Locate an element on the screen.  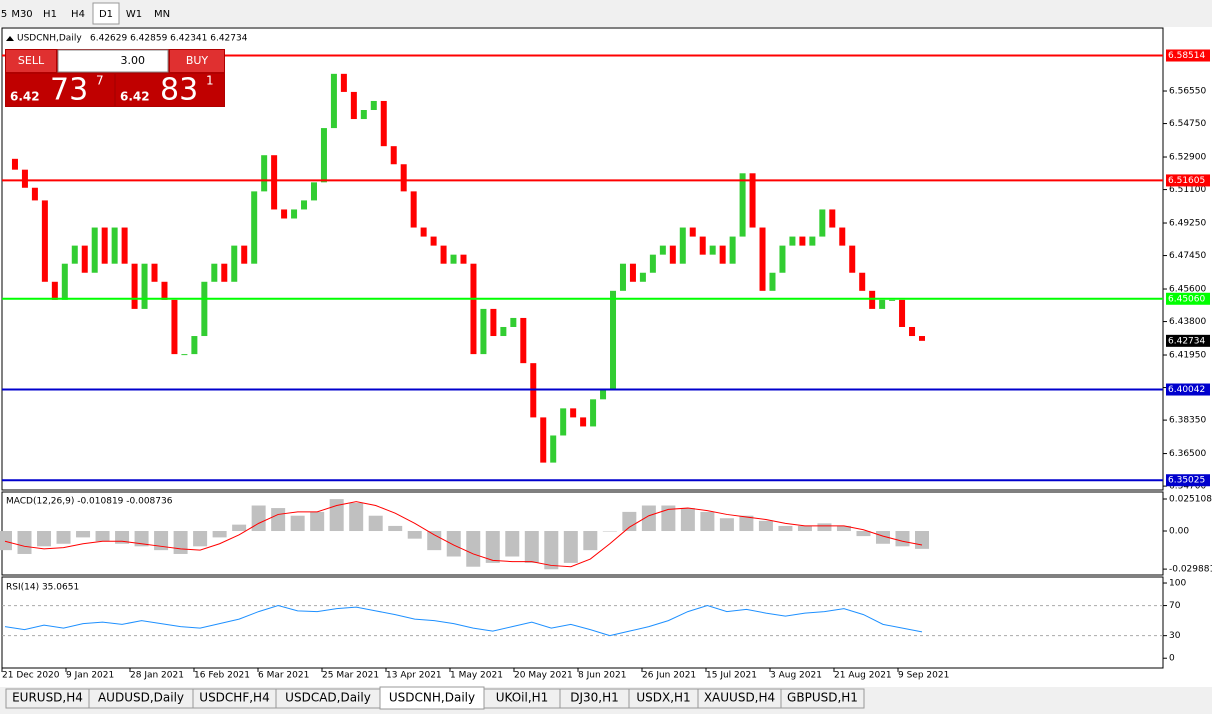
symbol-tab-label: DJ30,H1 is located at coordinates (594, 698).